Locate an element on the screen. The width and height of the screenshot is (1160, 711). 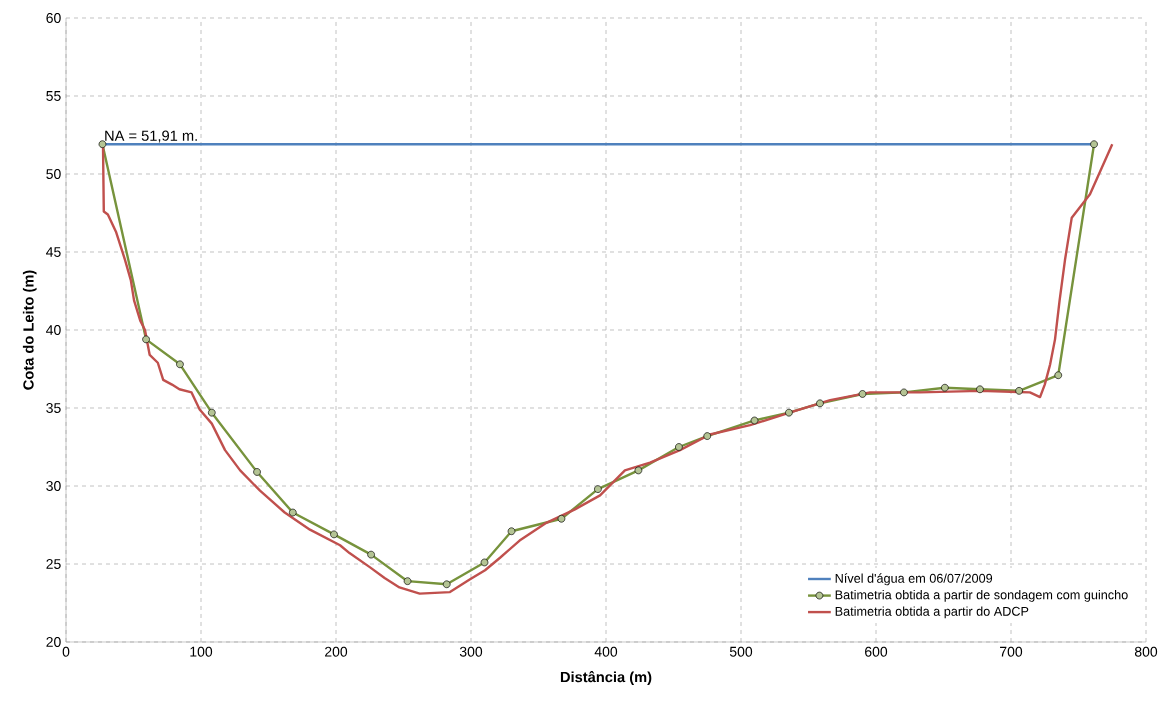
legend-label: Batimetria obtida a partir de sondagem com guincho is located at coordinates (981, 595).